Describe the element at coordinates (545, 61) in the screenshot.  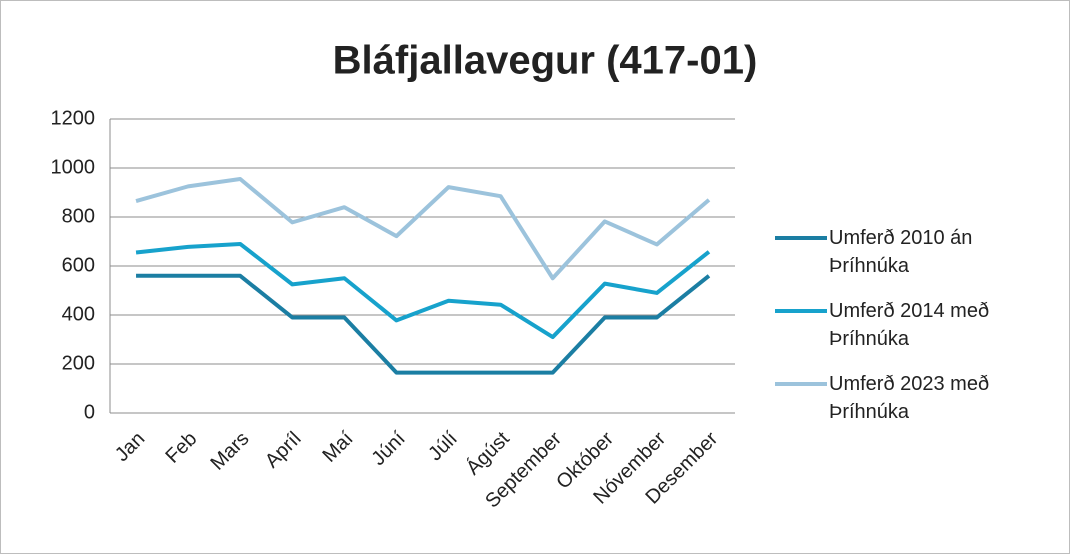
I see `chart-title: Bláfjallavegur (417-01)` at that location.